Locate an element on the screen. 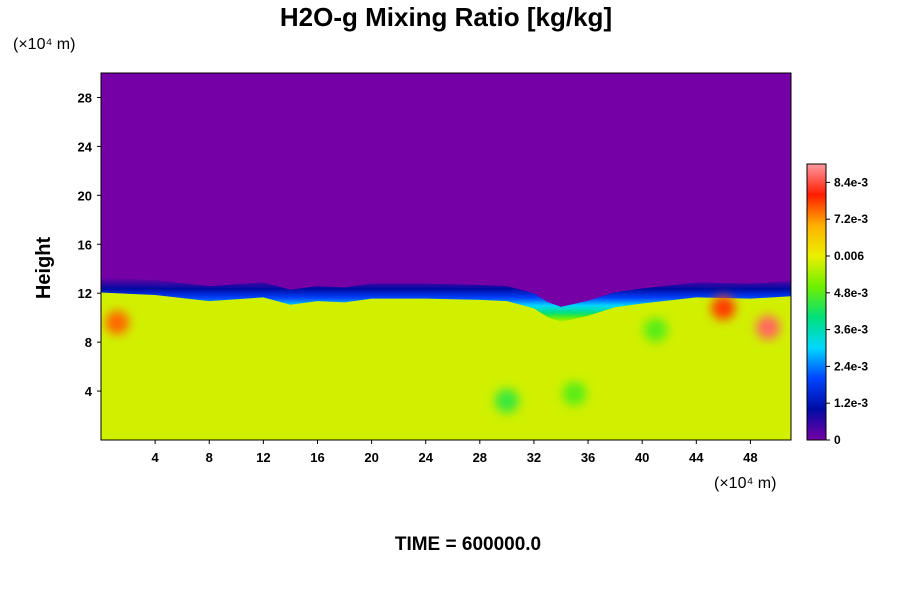  x-tick-label: 12 is located at coordinates (263, 457).